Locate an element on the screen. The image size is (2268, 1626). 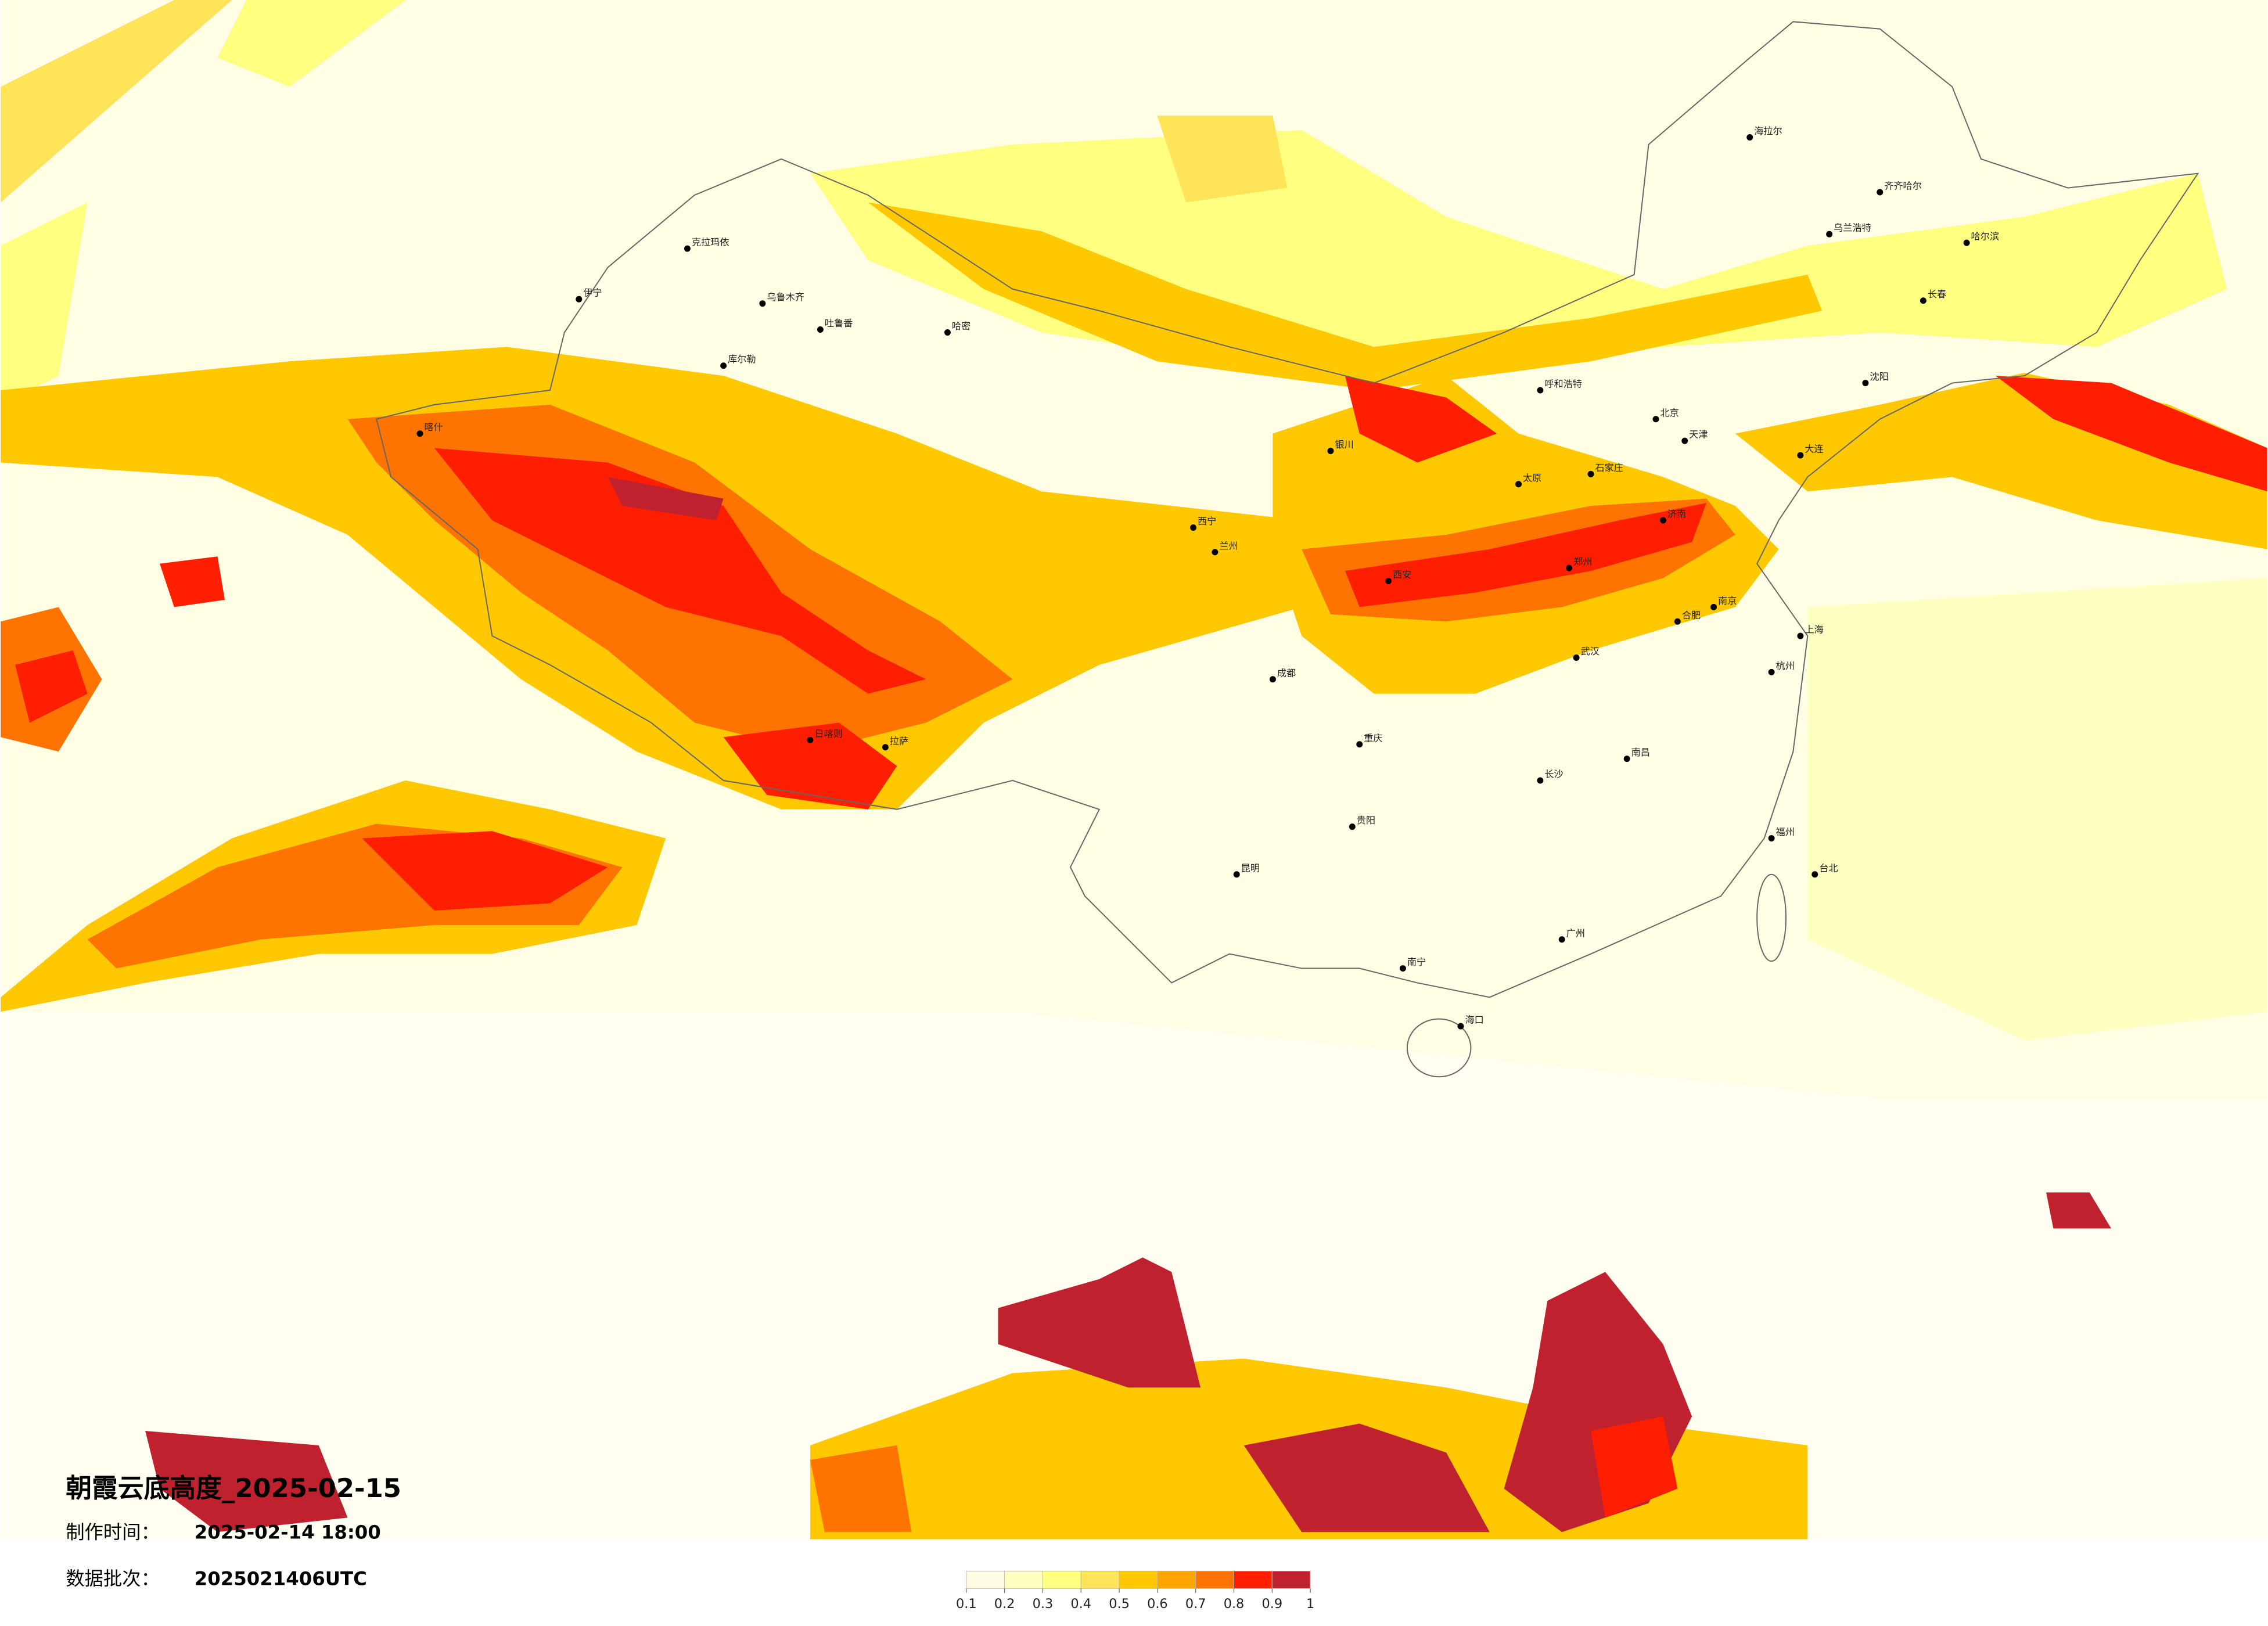
city-label: 喀什 is located at coordinates (433, 427).